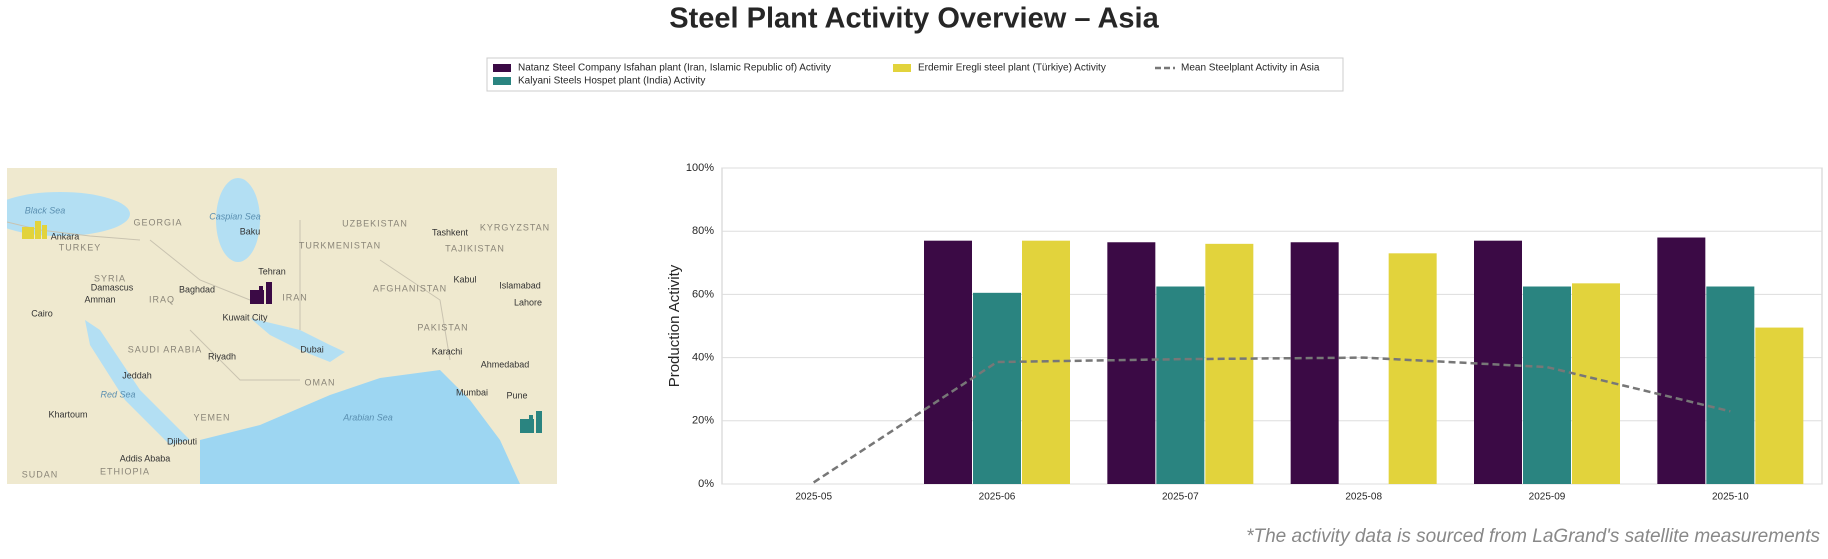 This screenshot has height=559, width=1828. Describe the element at coordinates (112, 287) in the screenshot. I see `map-label: Damascus` at that location.